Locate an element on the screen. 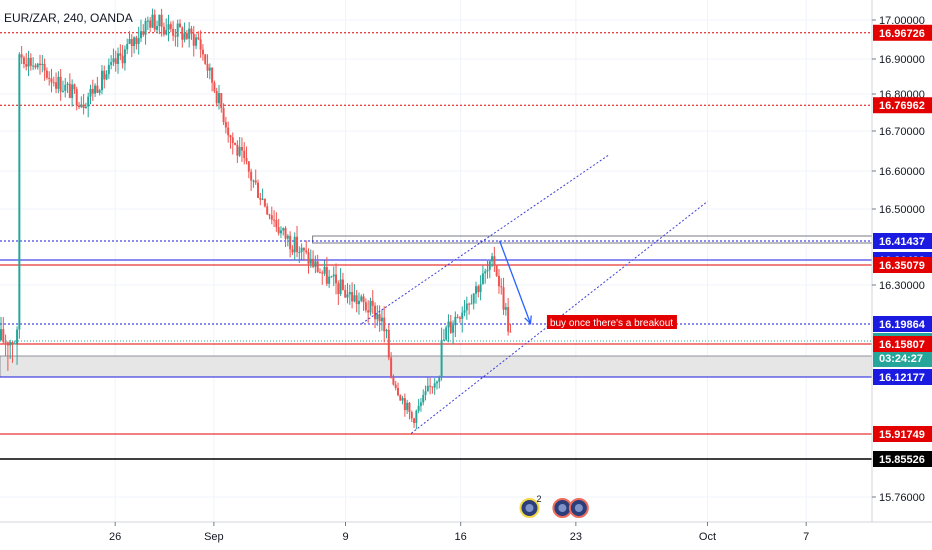 This screenshot has height=550, width=932. price-level-label: 16.15807 is located at coordinates (902, 344).